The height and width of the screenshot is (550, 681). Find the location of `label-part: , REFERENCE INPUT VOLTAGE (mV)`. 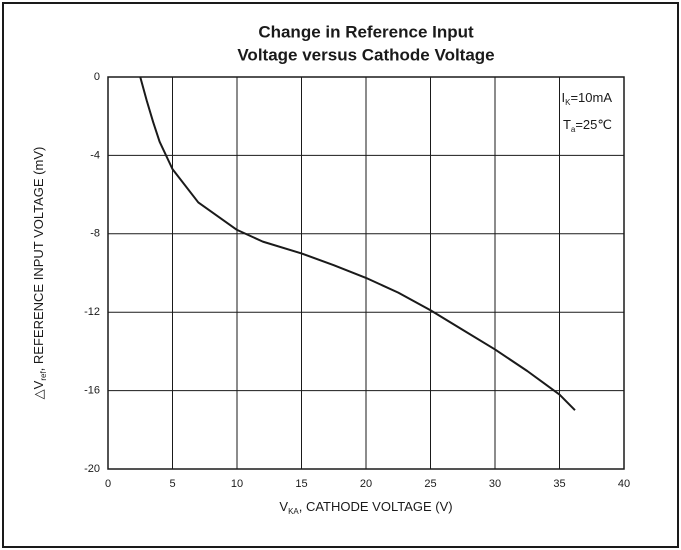

label-part: , REFERENCE INPUT VOLTAGE (mV) is located at coordinates (38, 259).